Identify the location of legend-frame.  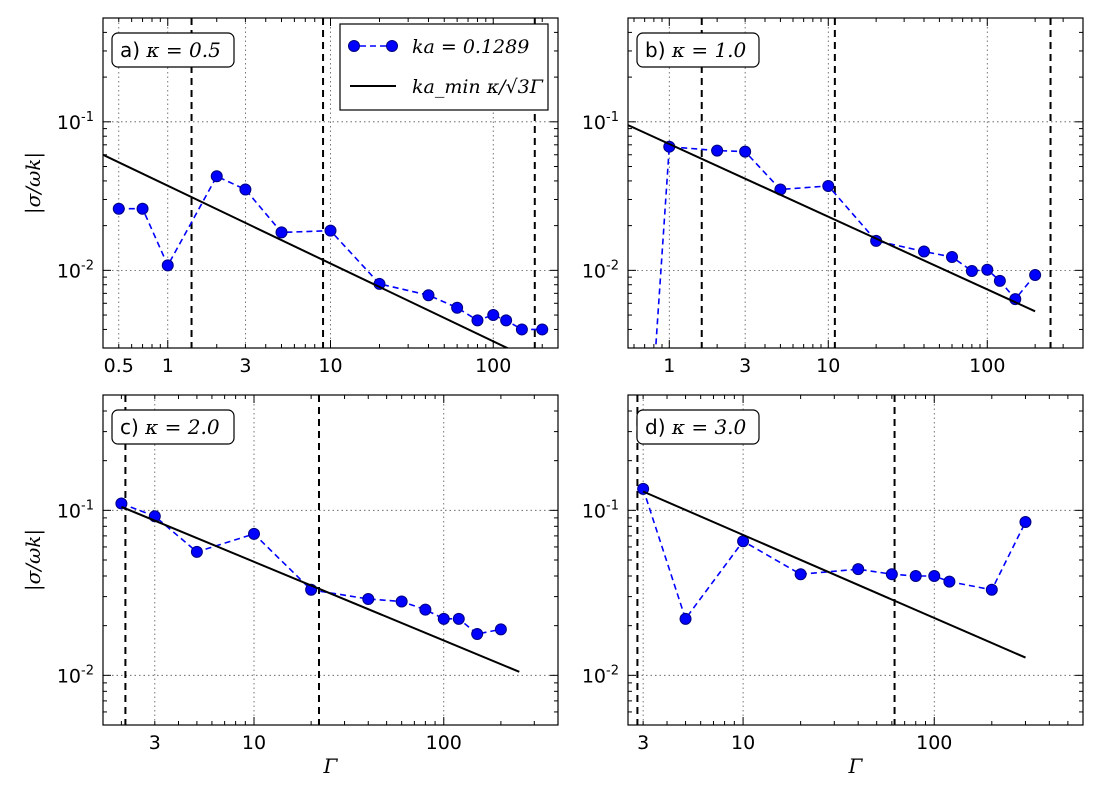
(444, 67).